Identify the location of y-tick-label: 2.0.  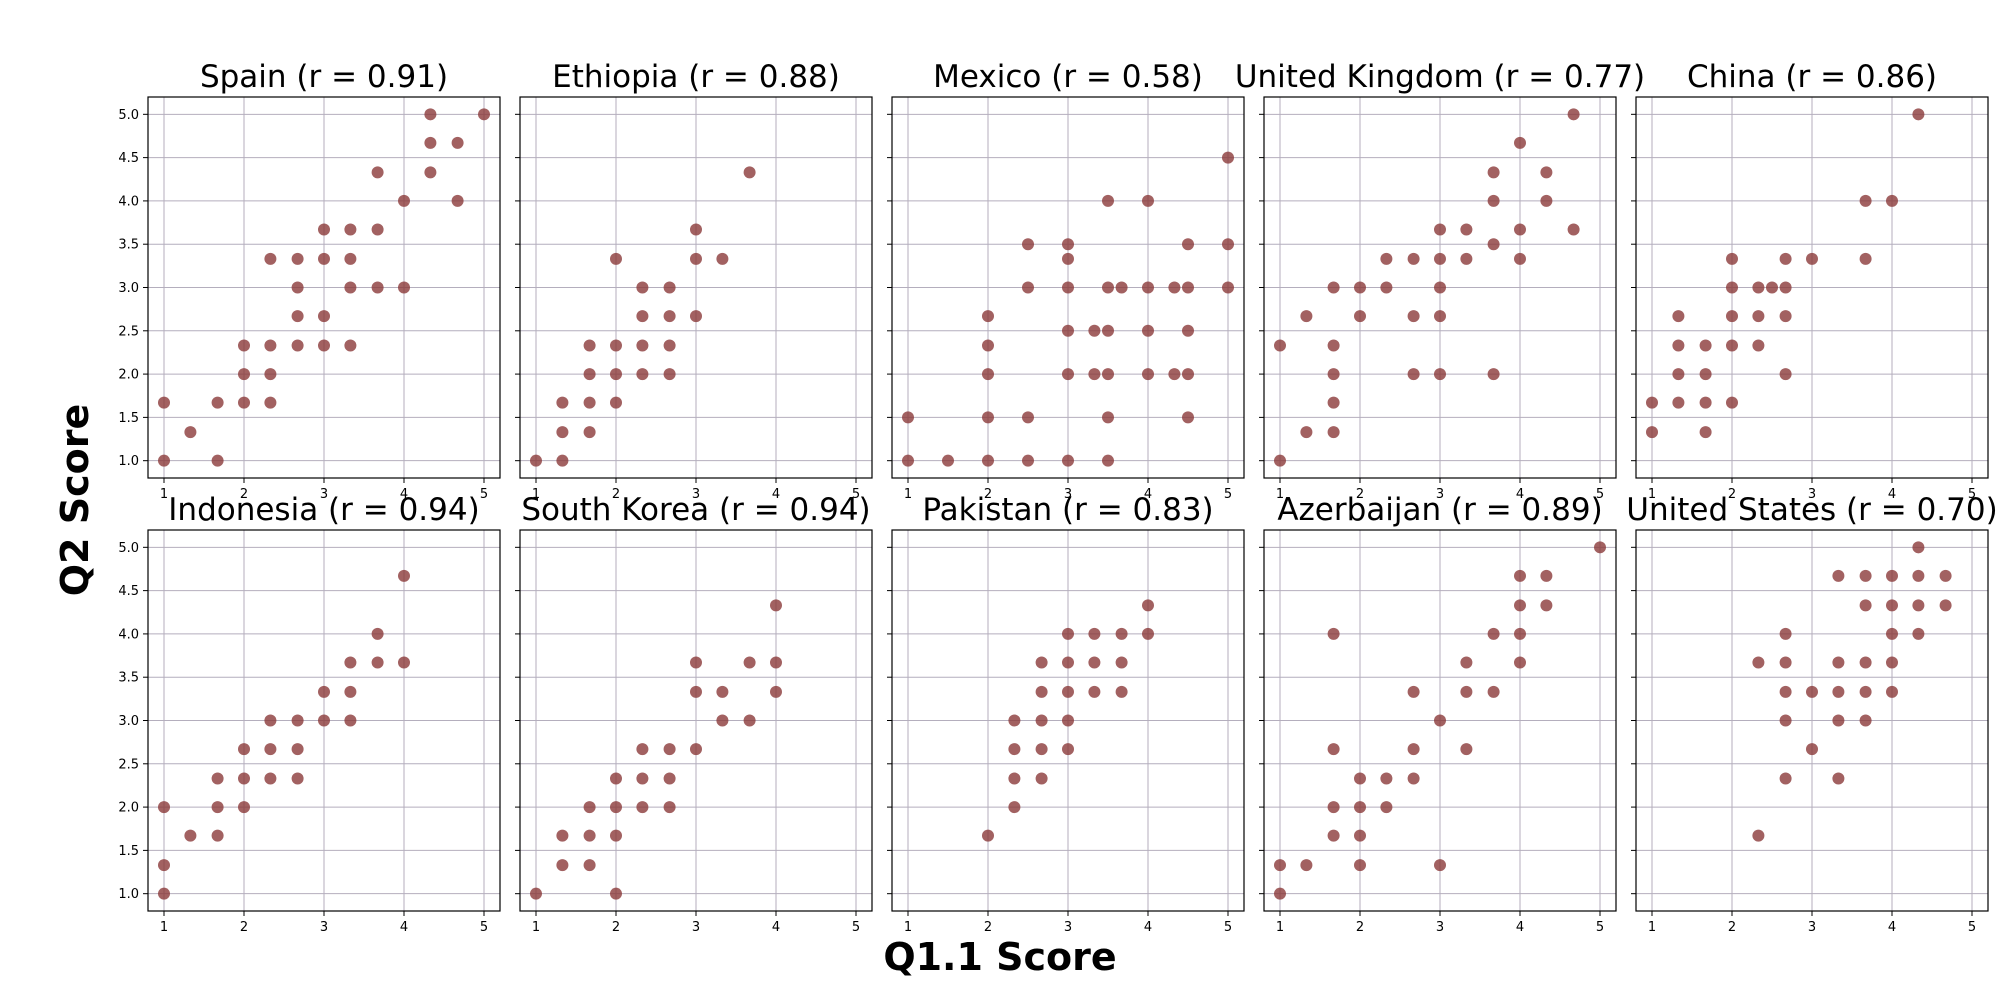
(128, 375).